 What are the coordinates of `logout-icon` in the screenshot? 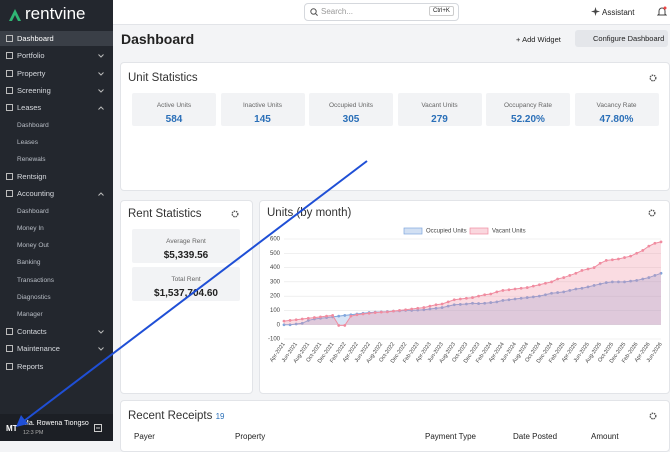 It's located at (98, 428).